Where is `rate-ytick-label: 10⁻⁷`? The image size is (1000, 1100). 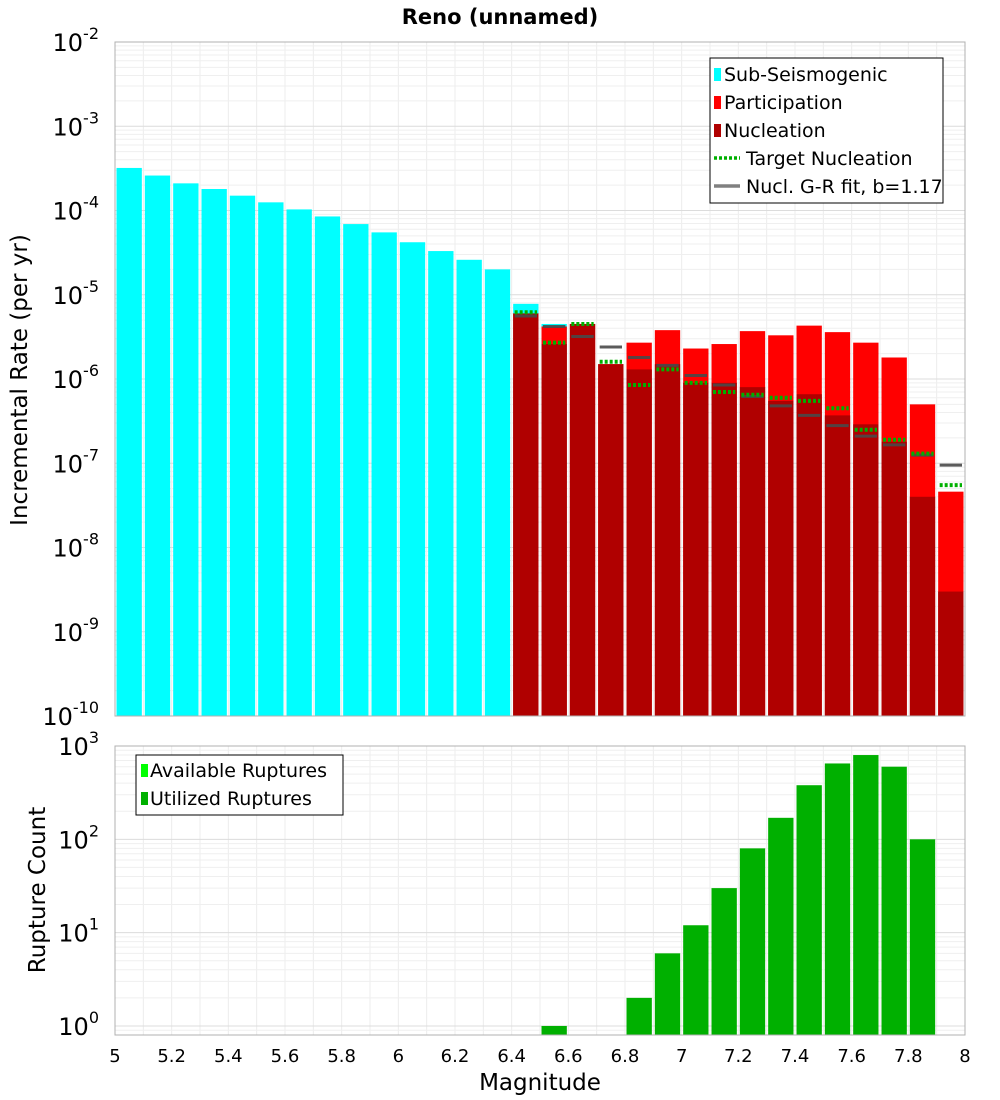
rate-ytick-label: 10⁻⁷ is located at coordinates (76, 461).